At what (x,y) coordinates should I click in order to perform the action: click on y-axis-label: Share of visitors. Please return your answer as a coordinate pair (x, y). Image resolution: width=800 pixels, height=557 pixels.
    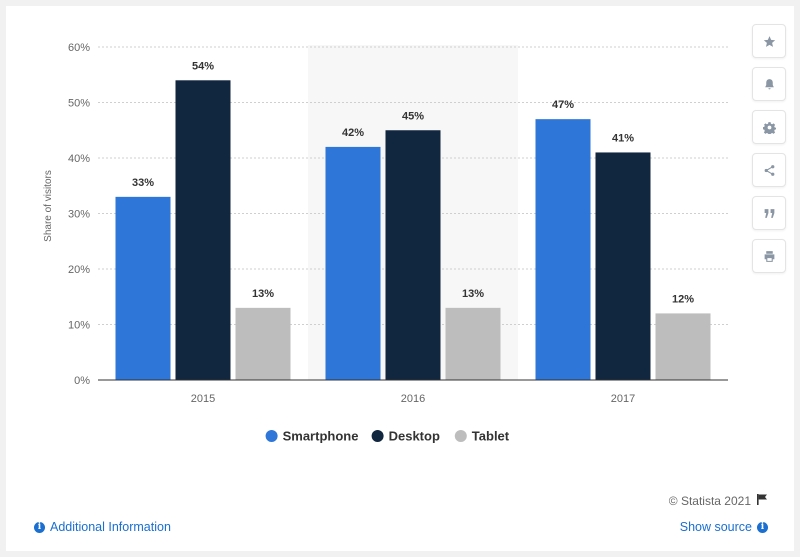
    Looking at the image, I should click on (48, 206).